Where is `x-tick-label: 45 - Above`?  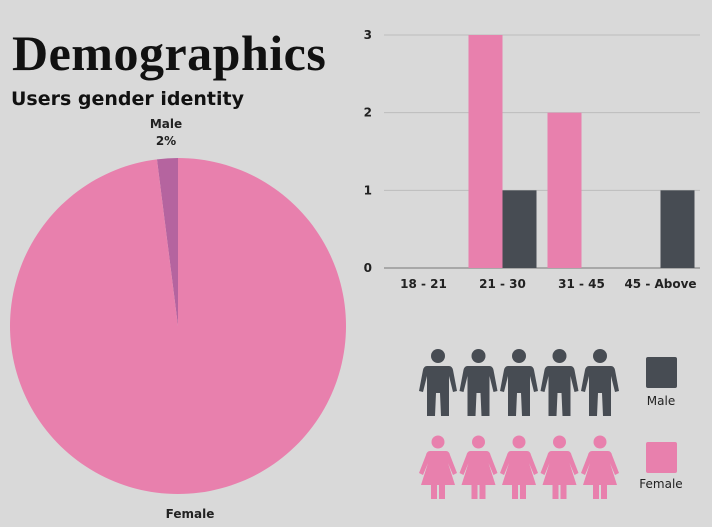
x-tick-label: 45 - Above is located at coordinates (660, 284).